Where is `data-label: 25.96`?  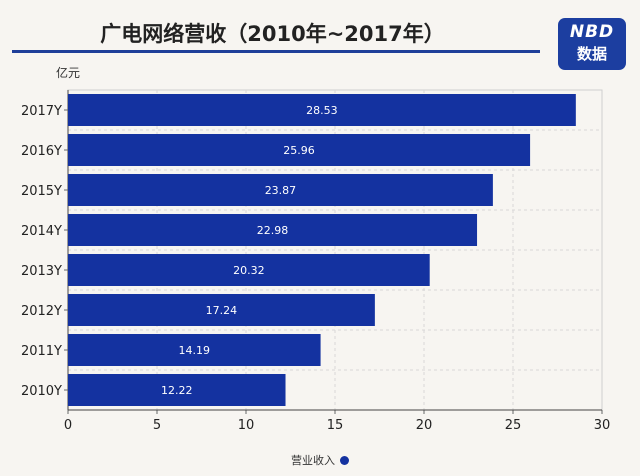 data-label: 25.96 is located at coordinates (299, 150).